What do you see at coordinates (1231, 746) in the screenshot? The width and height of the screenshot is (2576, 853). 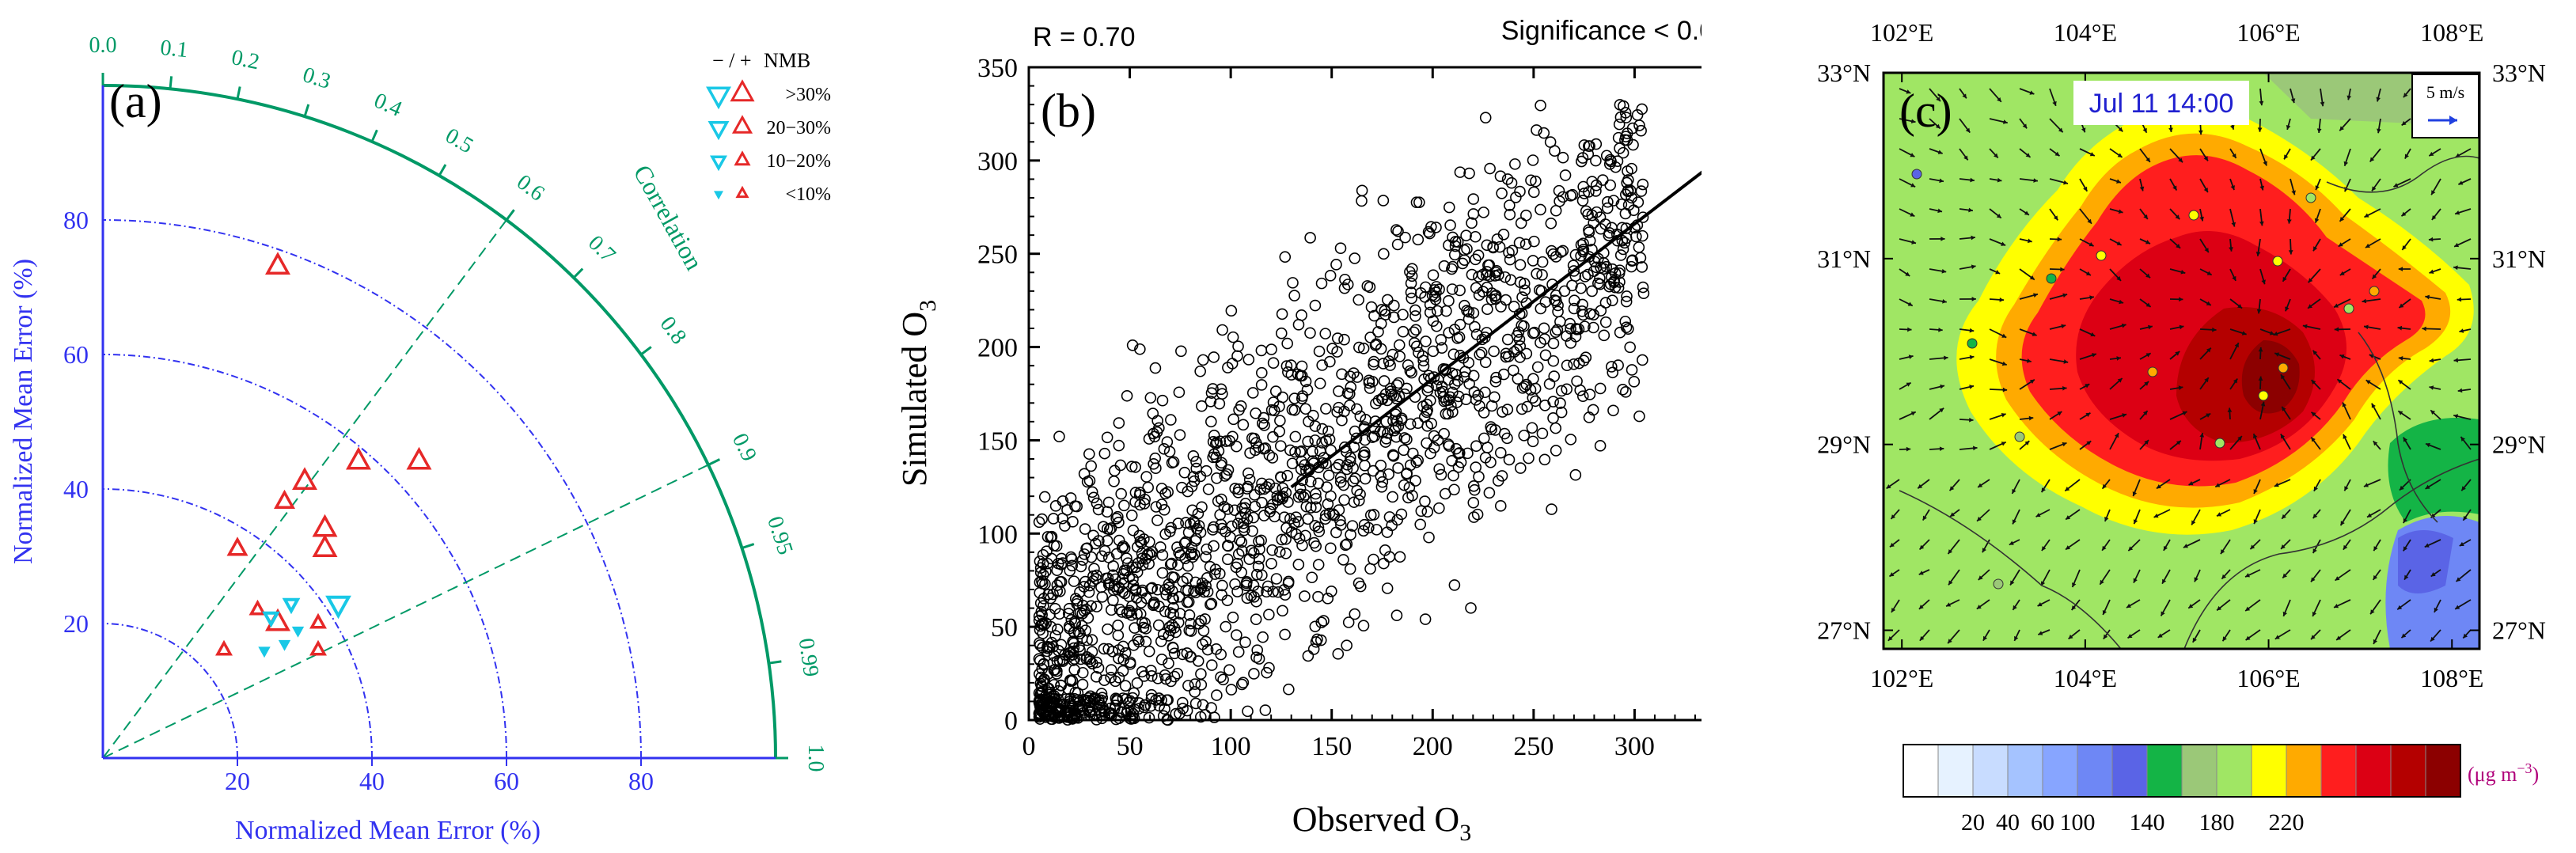 I see `x-tick-label: 100` at bounding box center [1231, 746].